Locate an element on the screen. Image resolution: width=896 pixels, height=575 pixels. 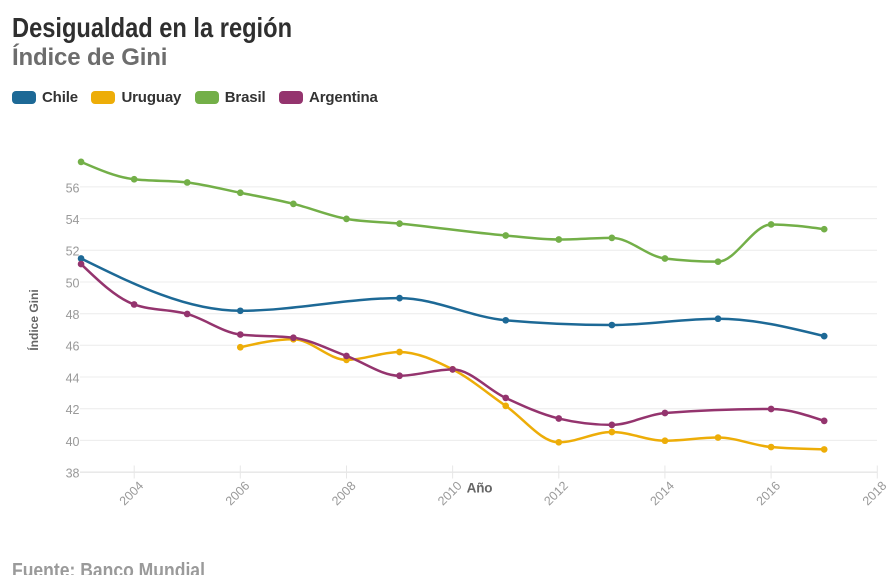
svg-text: 48 is located at coordinates (73, 315).